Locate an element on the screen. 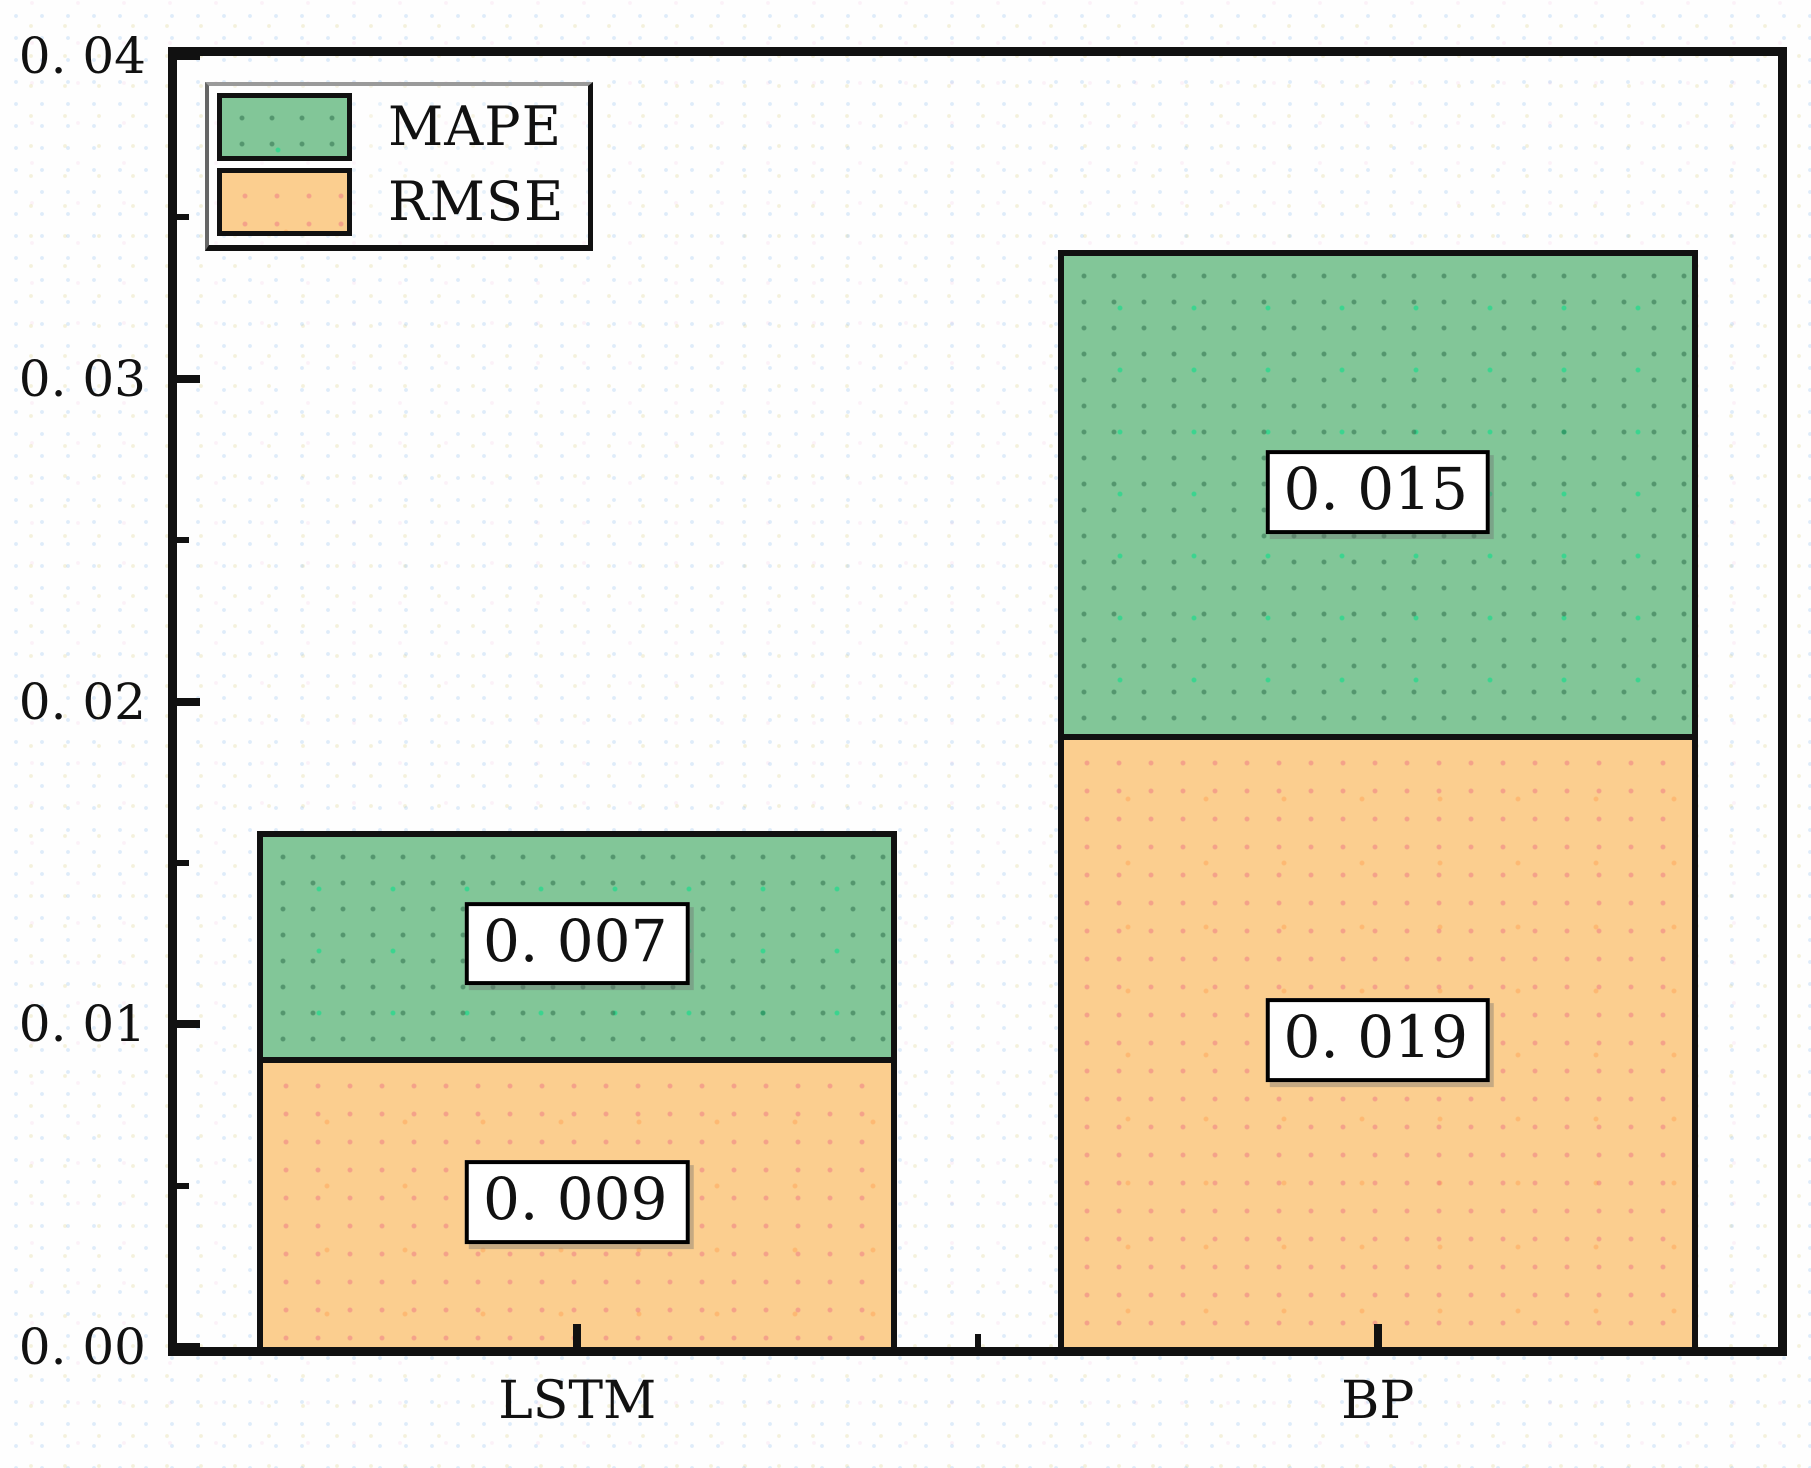 The height and width of the screenshot is (1468, 1811). x-minor-tick is located at coordinates (977, 1340).